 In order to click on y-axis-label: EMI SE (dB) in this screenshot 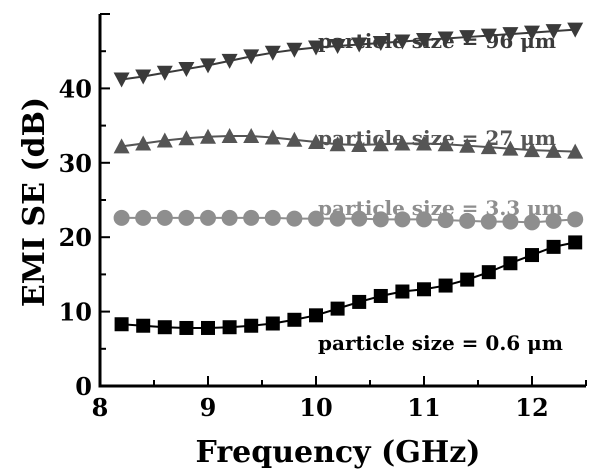, I will do `click(34, 202)`.